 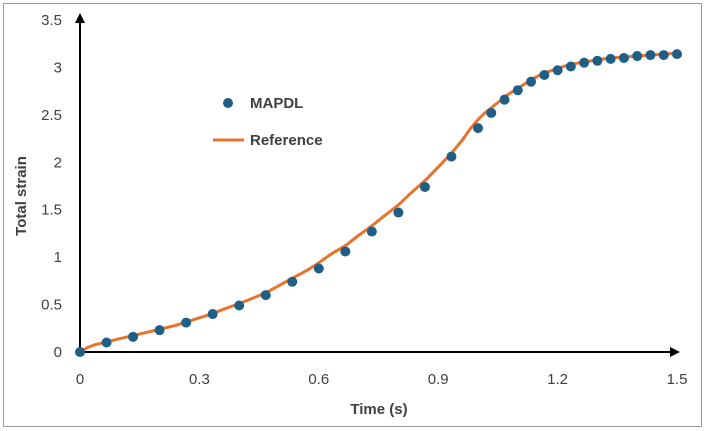 What do you see at coordinates (438, 379) in the screenshot?
I see `x-tick-label: 0.9` at bounding box center [438, 379].